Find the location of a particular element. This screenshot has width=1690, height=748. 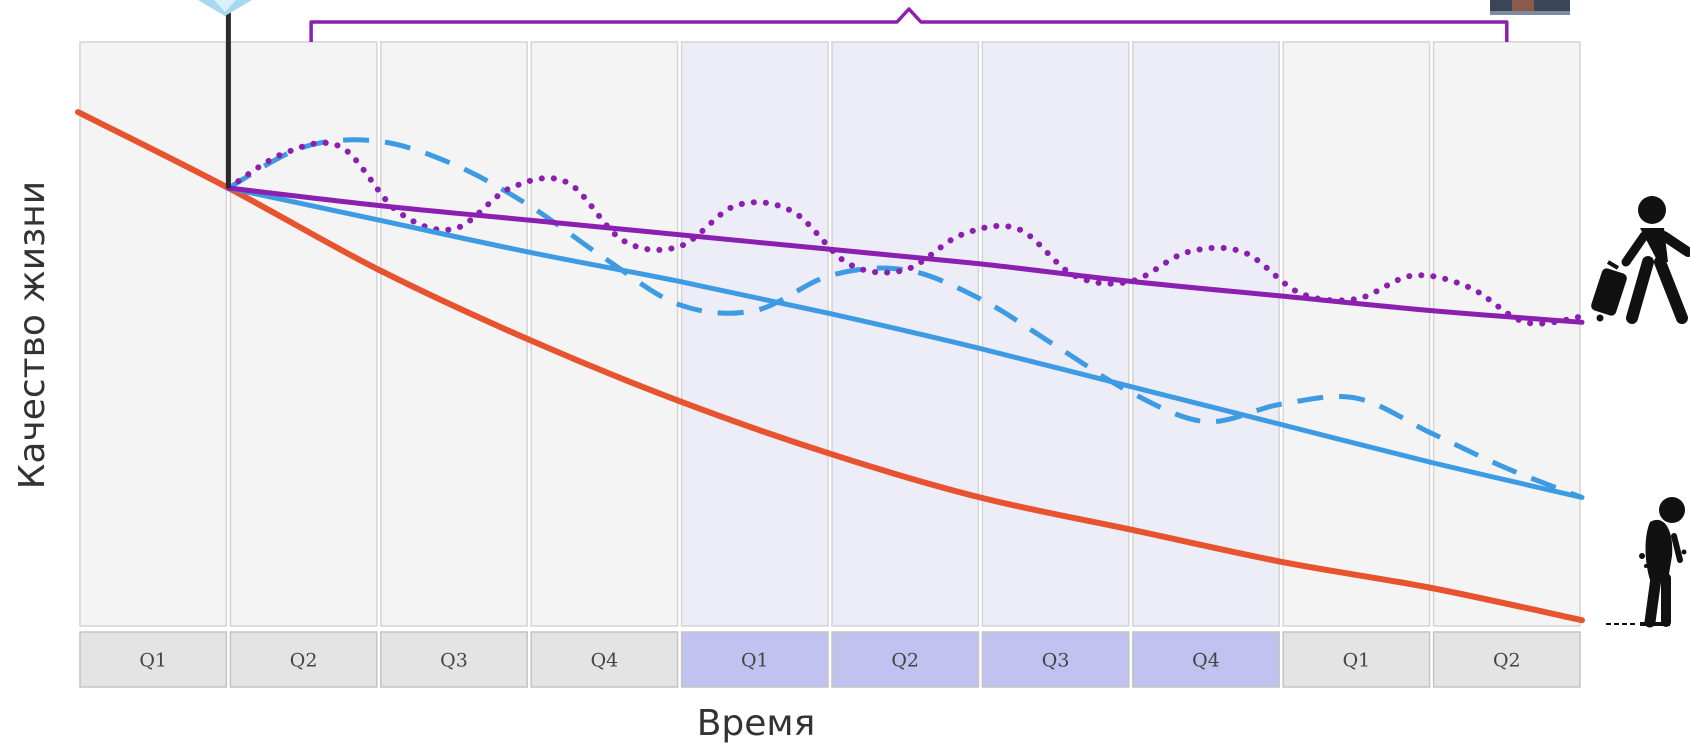

x-axis-label: Время is located at coordinates (756, 723).